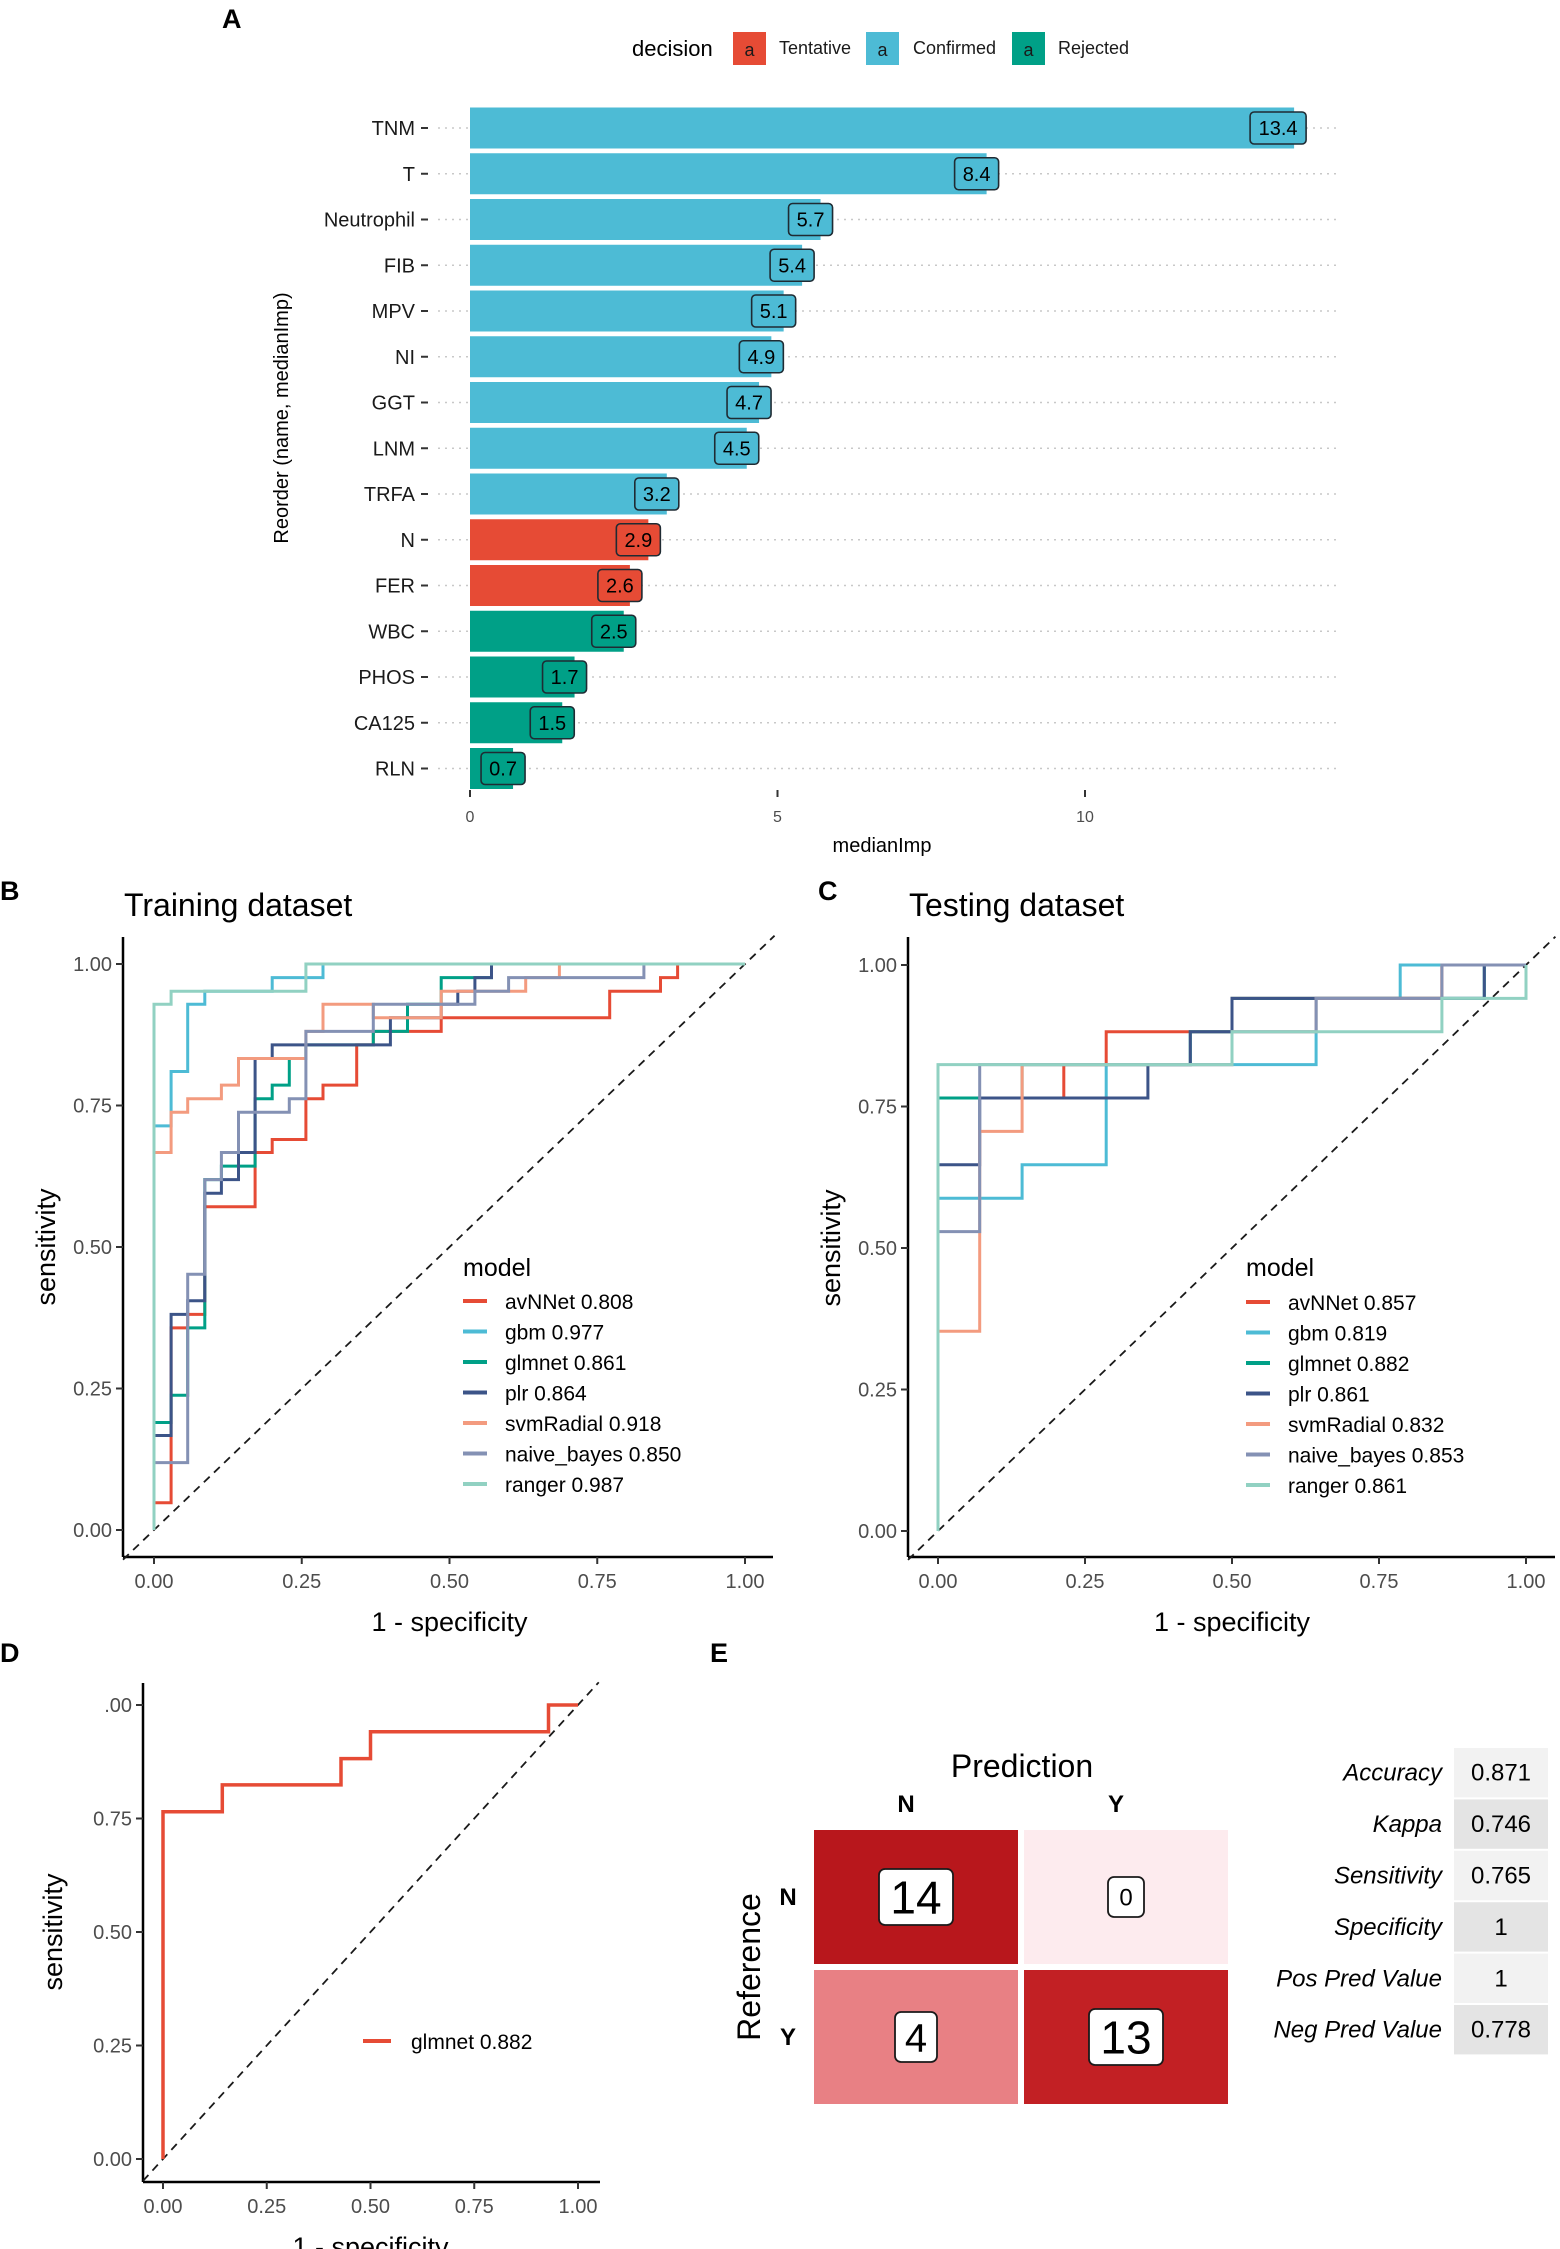 This screenshot has height=2249, width=1560. I want to click on legend-title: decision, so click(672, 48).